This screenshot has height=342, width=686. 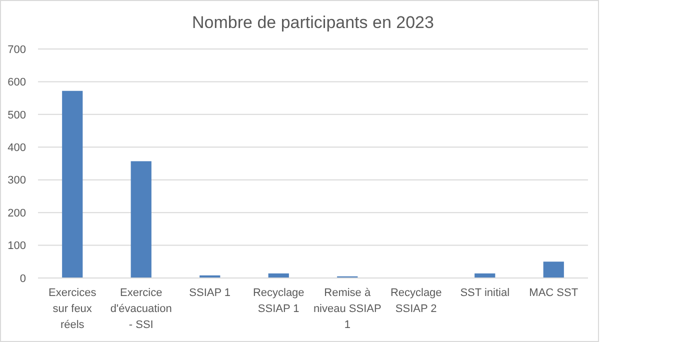 I want to click on y-tick-label: 0, so click(x=23, y=278).